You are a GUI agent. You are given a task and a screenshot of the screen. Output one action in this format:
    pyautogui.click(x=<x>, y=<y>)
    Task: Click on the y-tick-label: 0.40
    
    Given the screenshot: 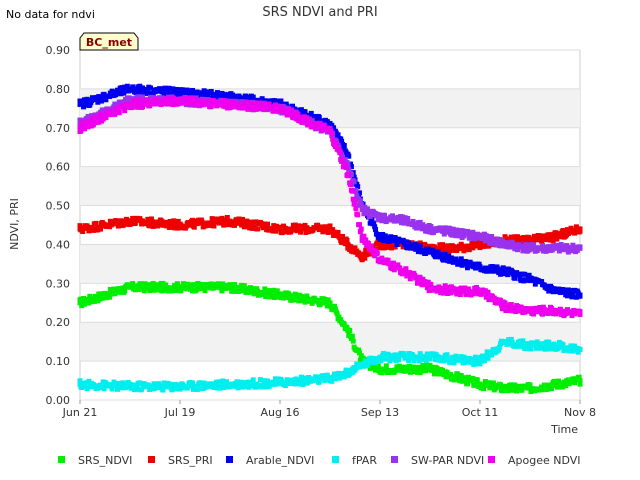 What is the action you would take?
    pyautogui.click(x=58, y=244)
    